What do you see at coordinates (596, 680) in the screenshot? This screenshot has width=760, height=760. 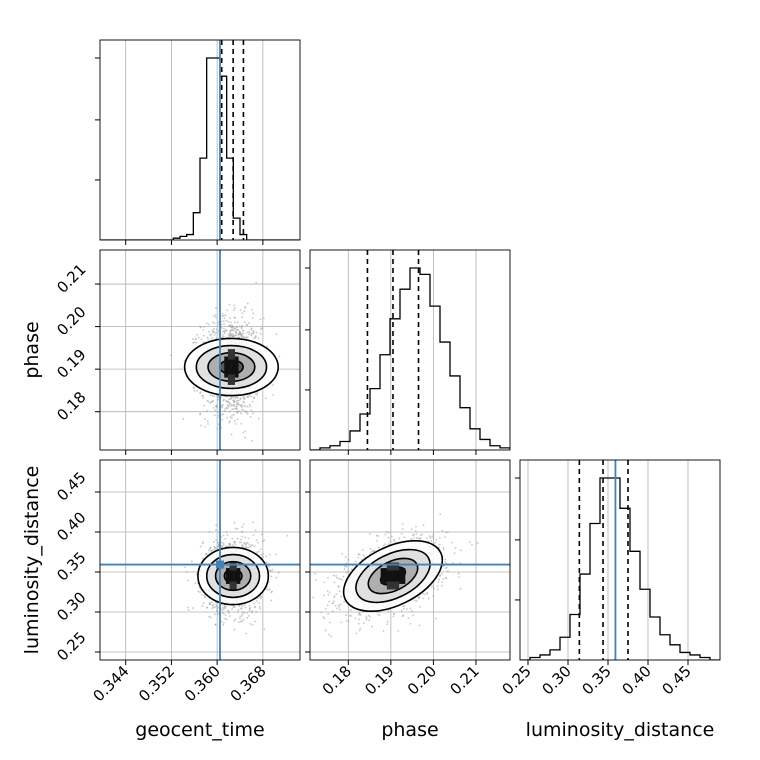 I see `x-tick-label: 0.35` at bounding box center [596, 680].